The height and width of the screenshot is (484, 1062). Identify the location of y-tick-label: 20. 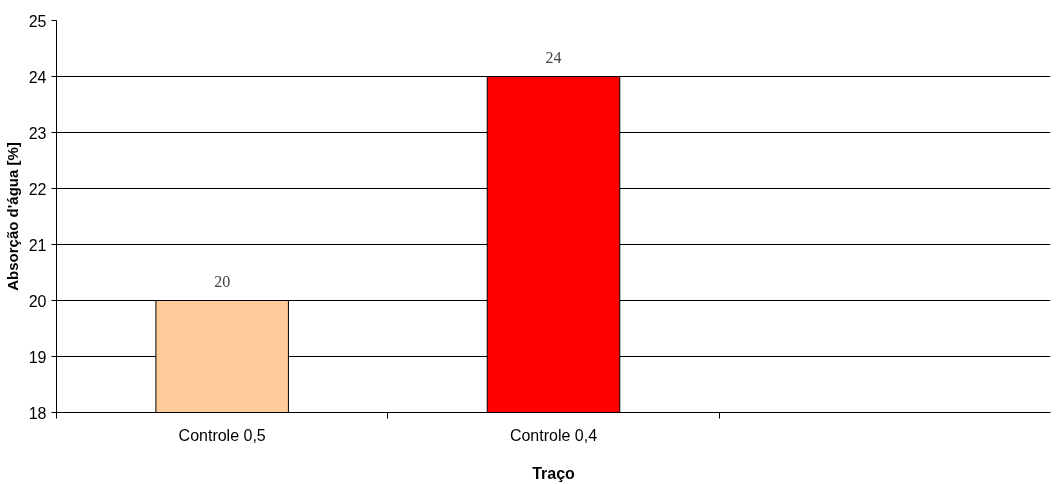
(37, 301).